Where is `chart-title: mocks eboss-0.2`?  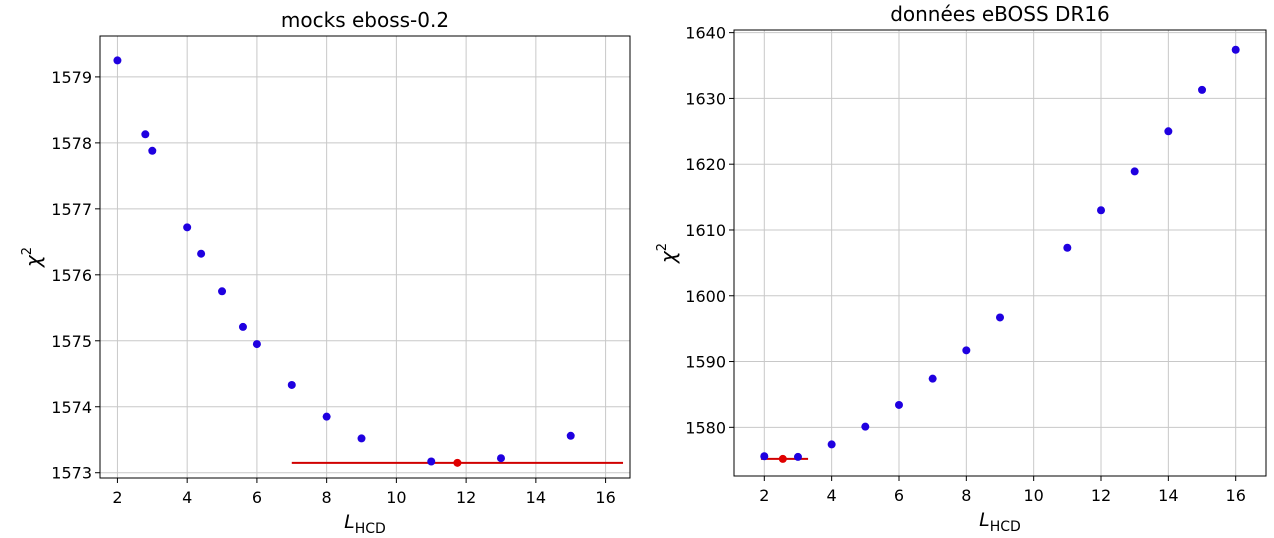
chart-title: mocks eboss-0.2 is located at coordinates (365, 20).